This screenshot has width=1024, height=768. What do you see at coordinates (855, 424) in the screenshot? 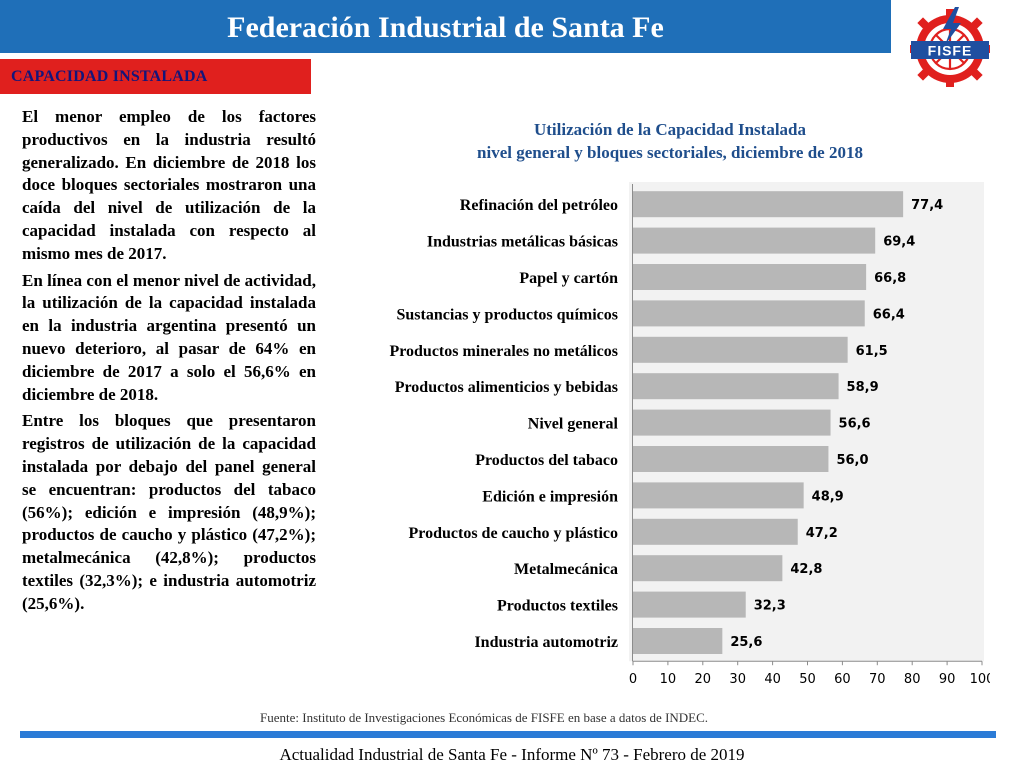
I see `data-label: 56,6` at bounding box center [855, 424].